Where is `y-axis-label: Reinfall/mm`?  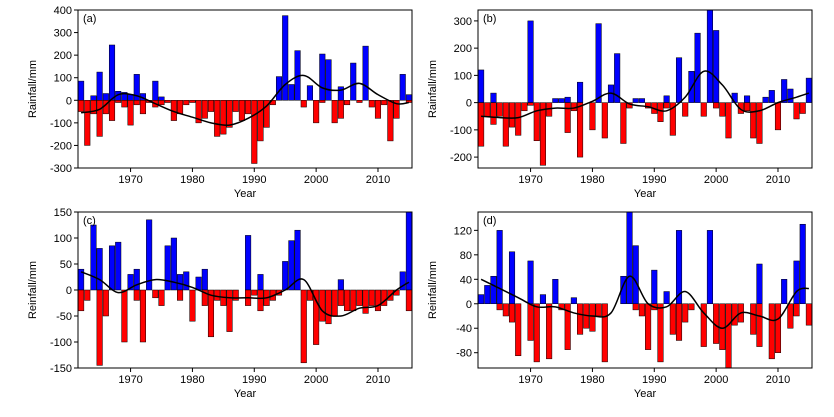 y-axis-label: Reinfall/mm is located at coordinates (433, 290).